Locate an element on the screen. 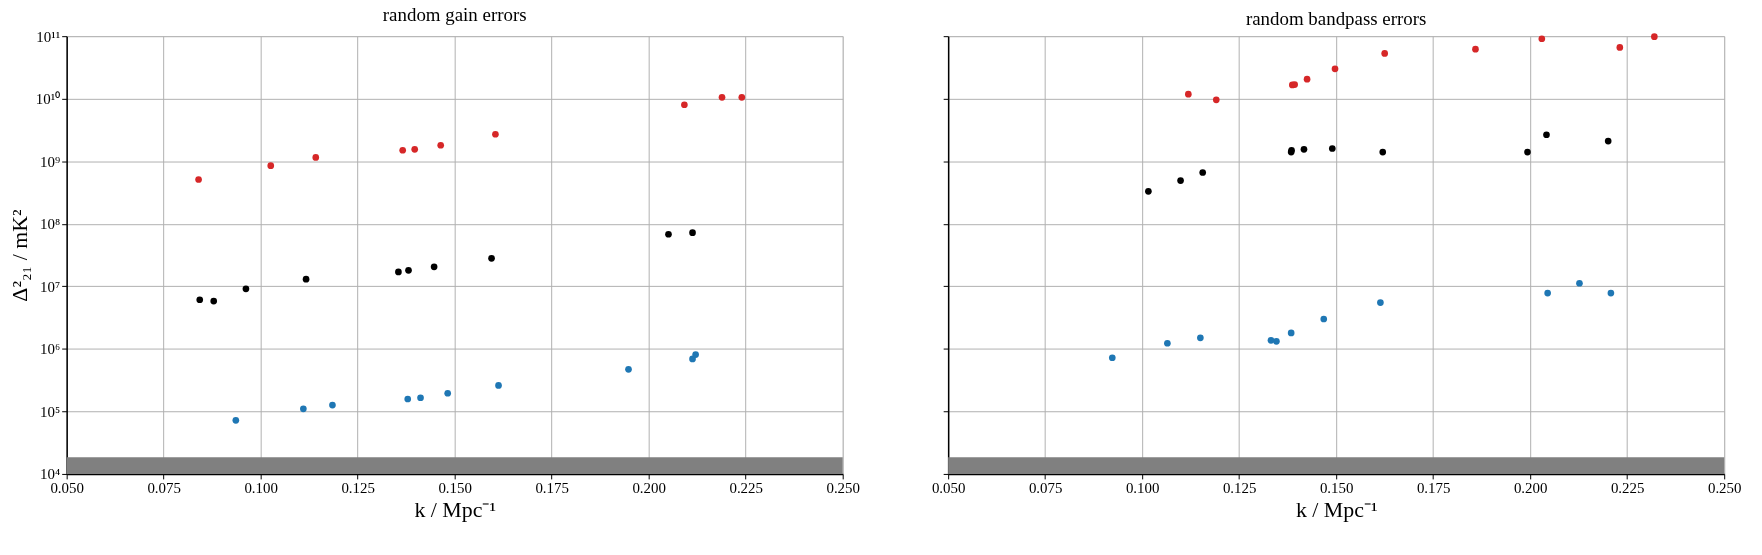 The width and height of the screenshot is (1762, 555). y-tick-label: 10⁴ is located at coordinates (50, 474).